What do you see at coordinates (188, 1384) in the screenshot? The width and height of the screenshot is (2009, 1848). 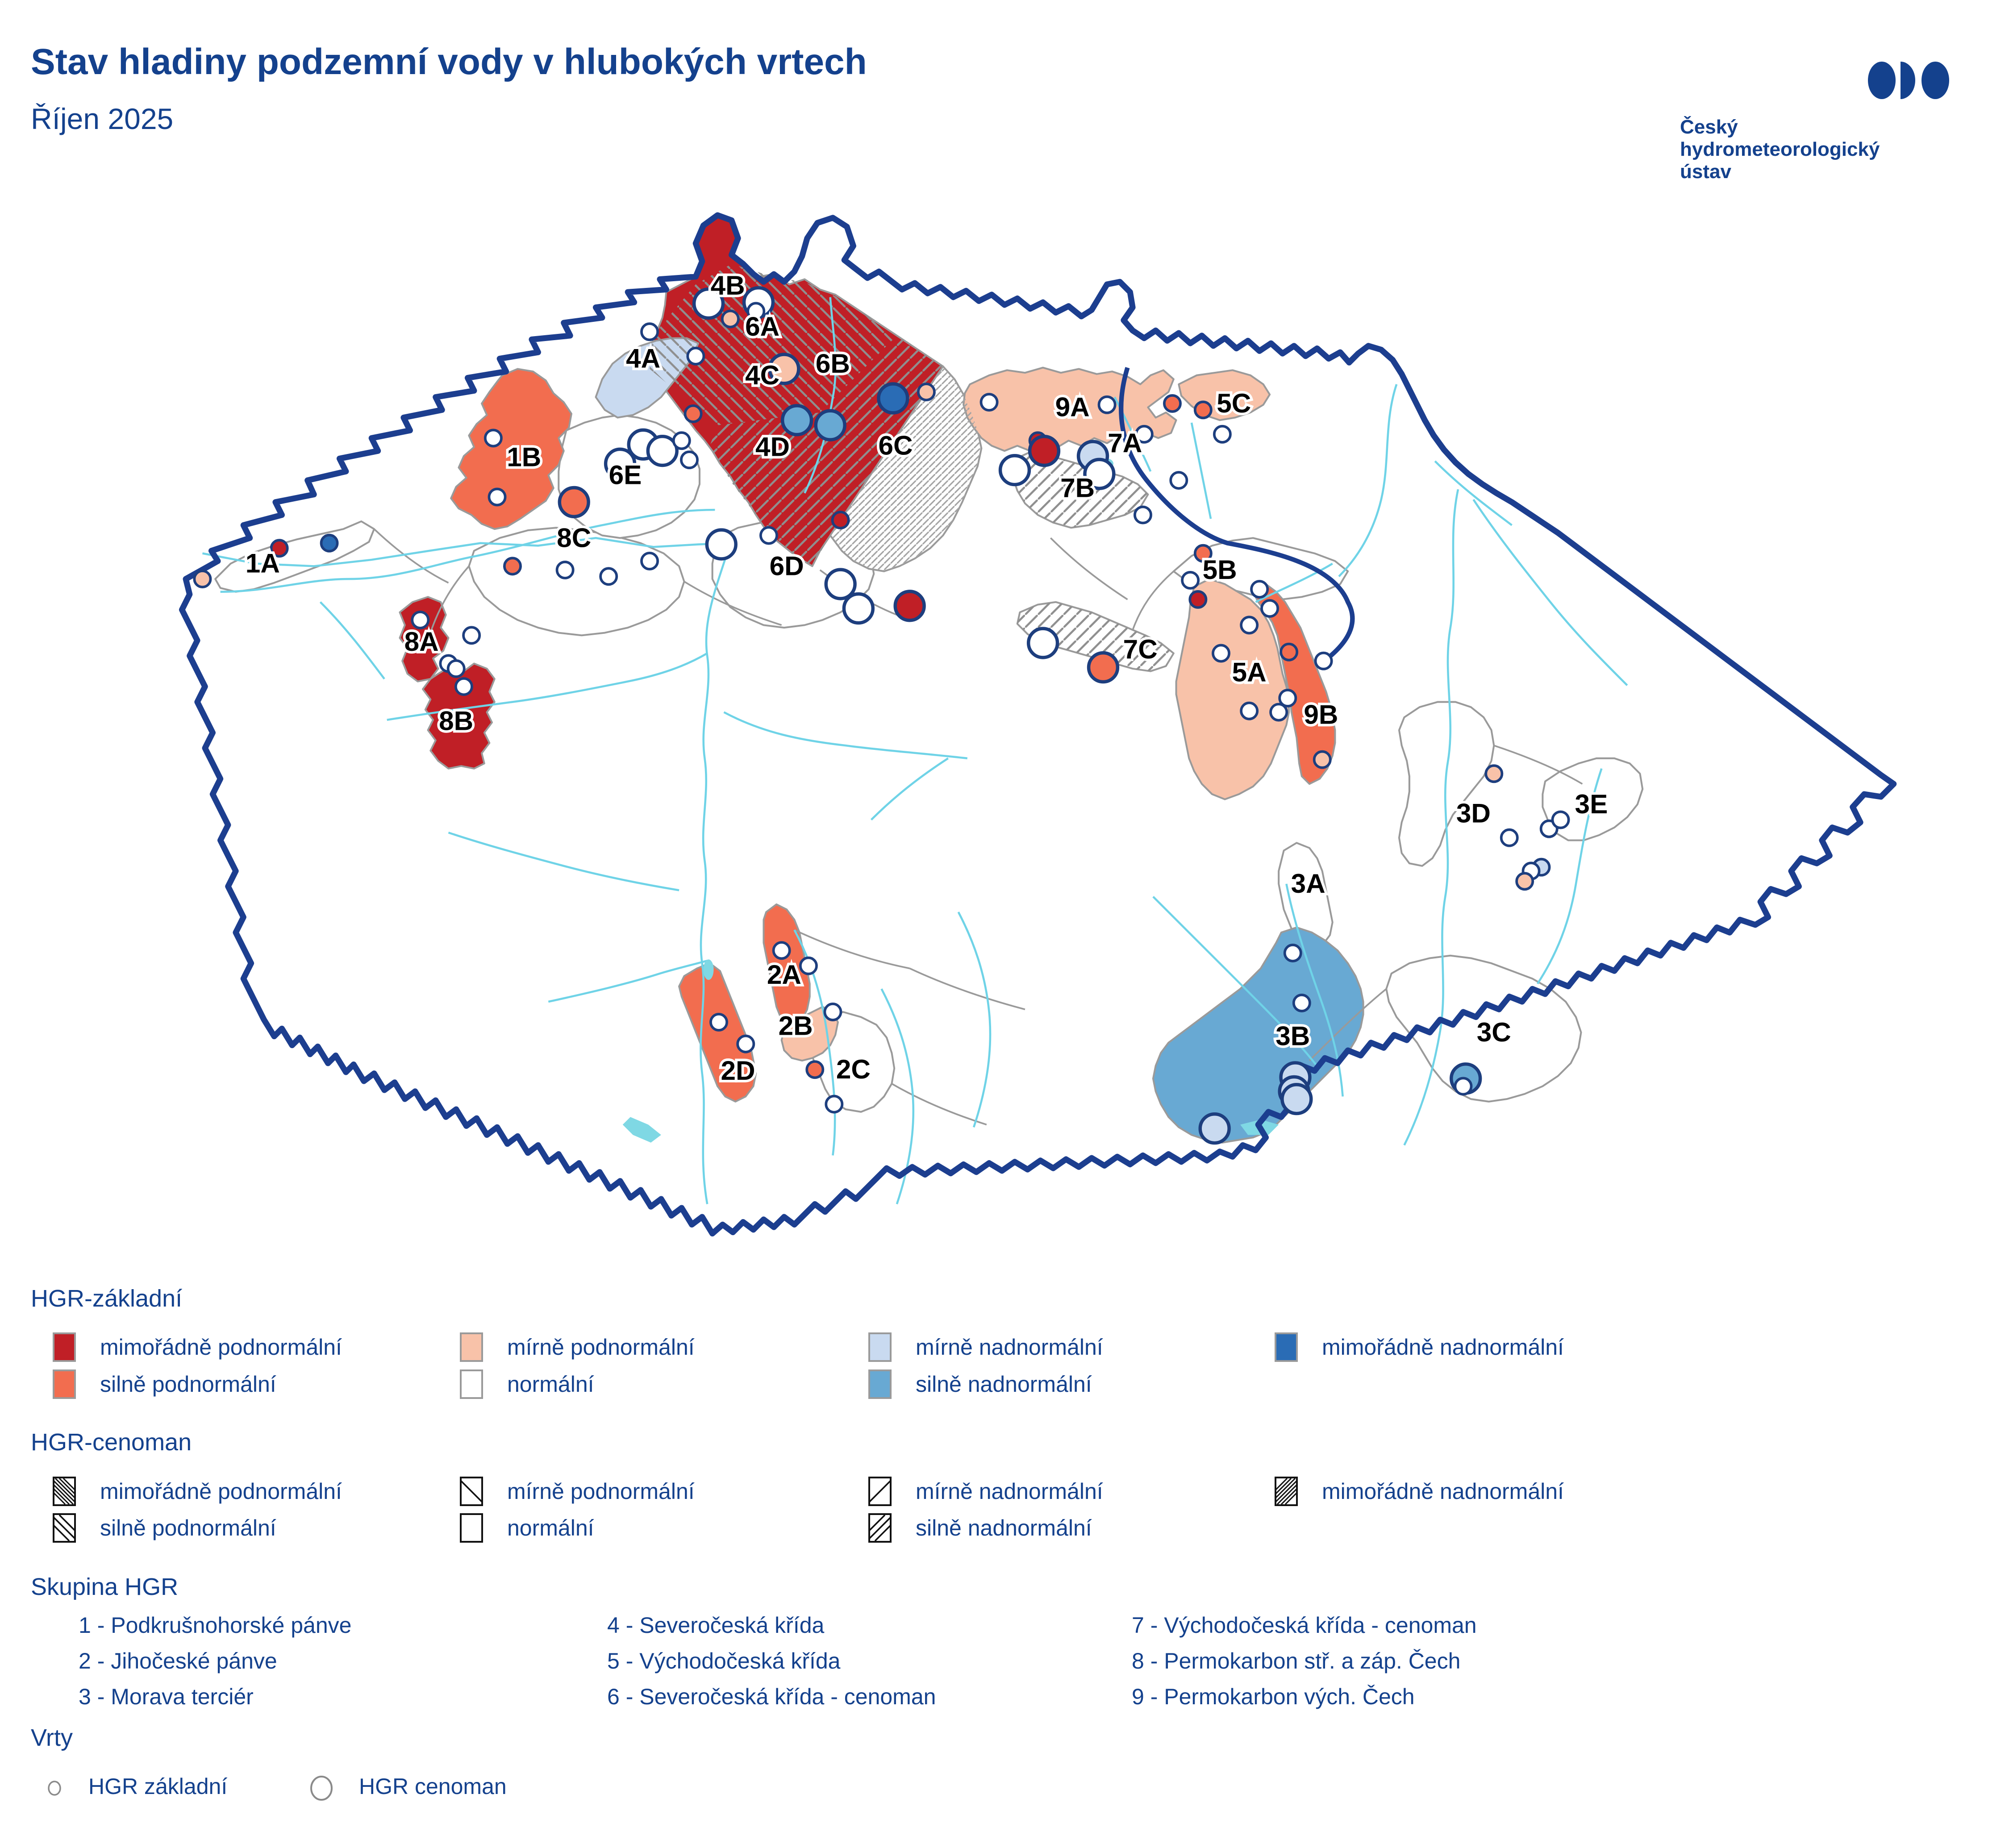 I see `legend-label: silně podnormální` at bounding box center [188, 1384].